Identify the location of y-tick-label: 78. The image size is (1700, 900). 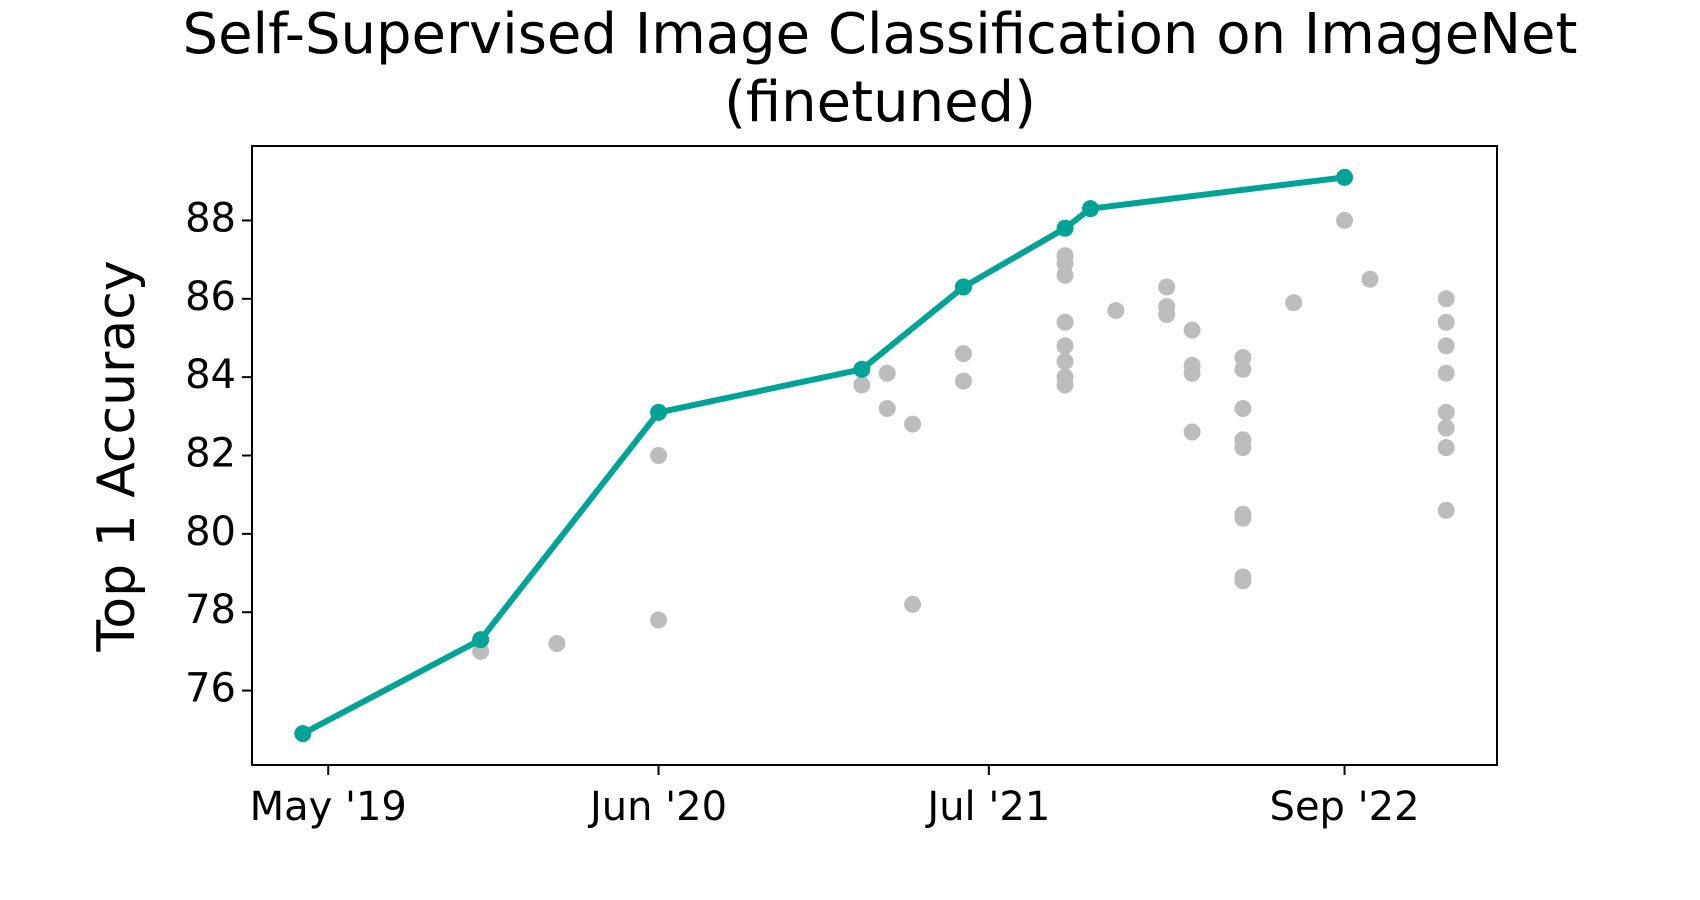
(210, 610).